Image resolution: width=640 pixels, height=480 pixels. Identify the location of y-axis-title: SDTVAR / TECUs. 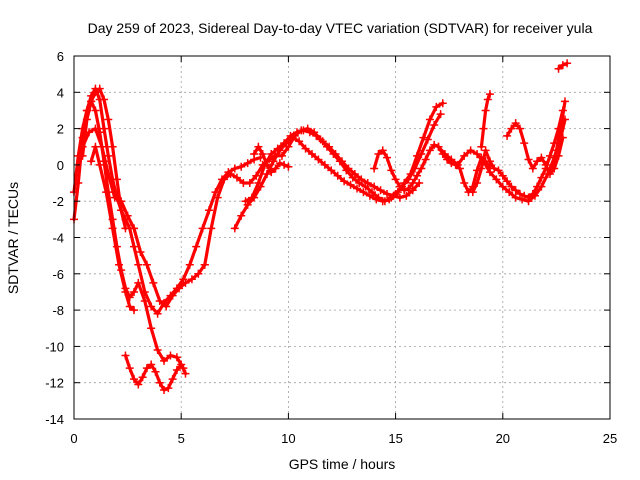
(13, 238).